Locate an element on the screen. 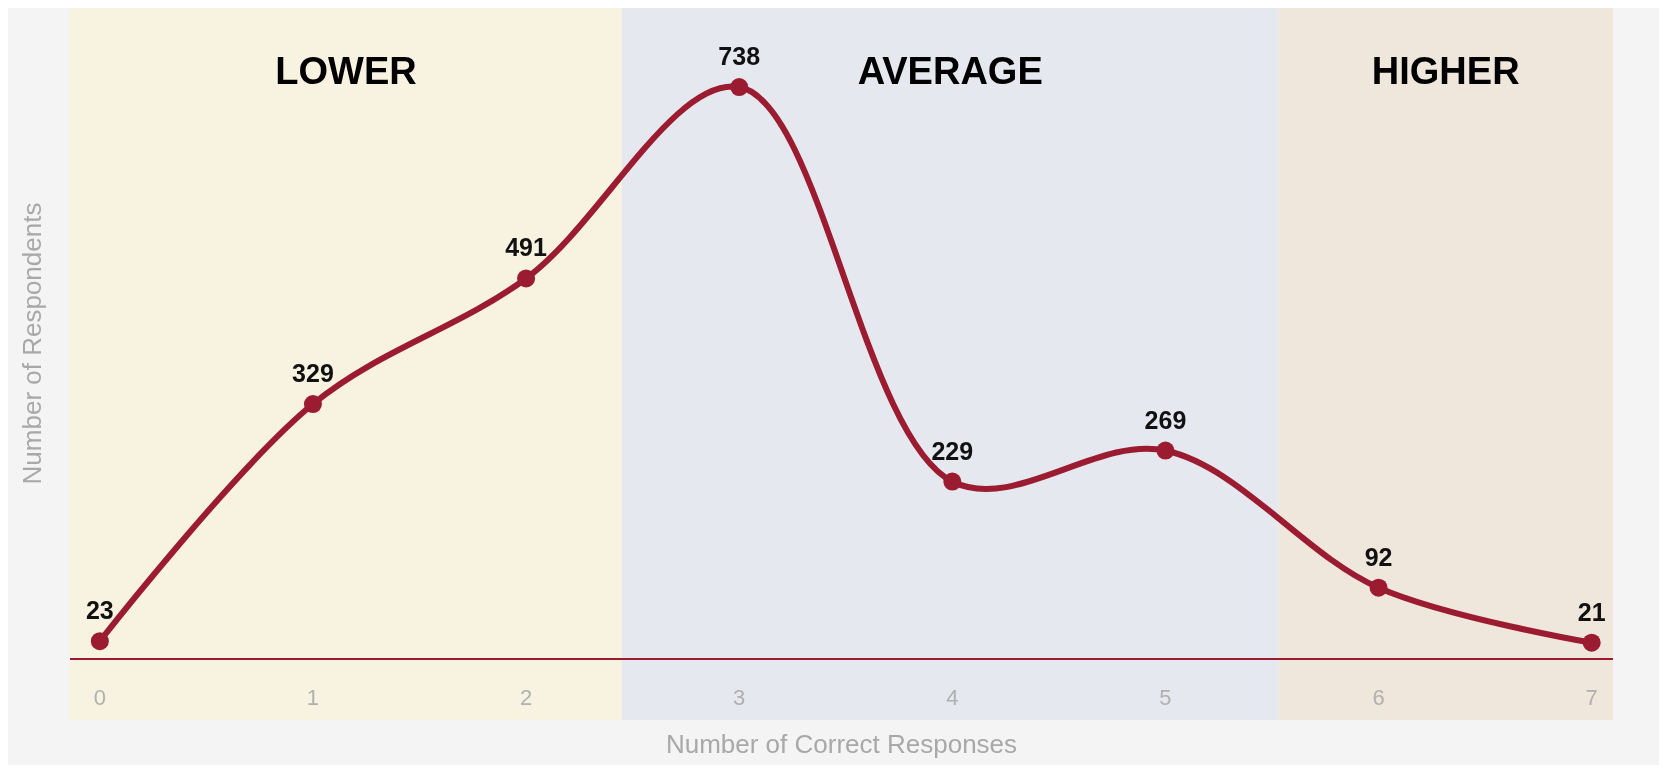 This screenshot has width=1667, height=773. data-label: 269 is located at coordinates (1165, 419).